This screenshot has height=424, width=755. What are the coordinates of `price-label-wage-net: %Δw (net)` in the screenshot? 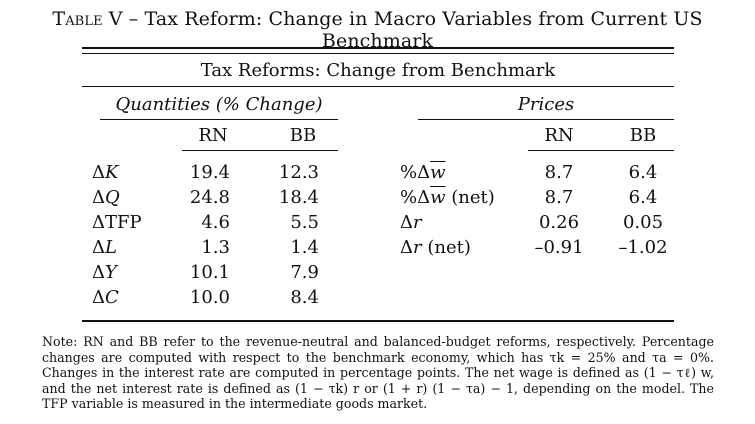 It's located at (447, 197).